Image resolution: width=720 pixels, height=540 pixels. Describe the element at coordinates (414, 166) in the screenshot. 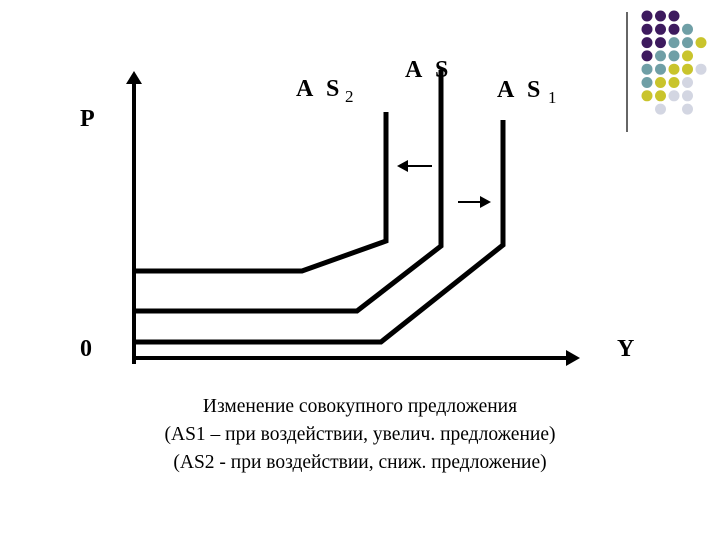

I see `shift-left-arrow-icon` at that location.